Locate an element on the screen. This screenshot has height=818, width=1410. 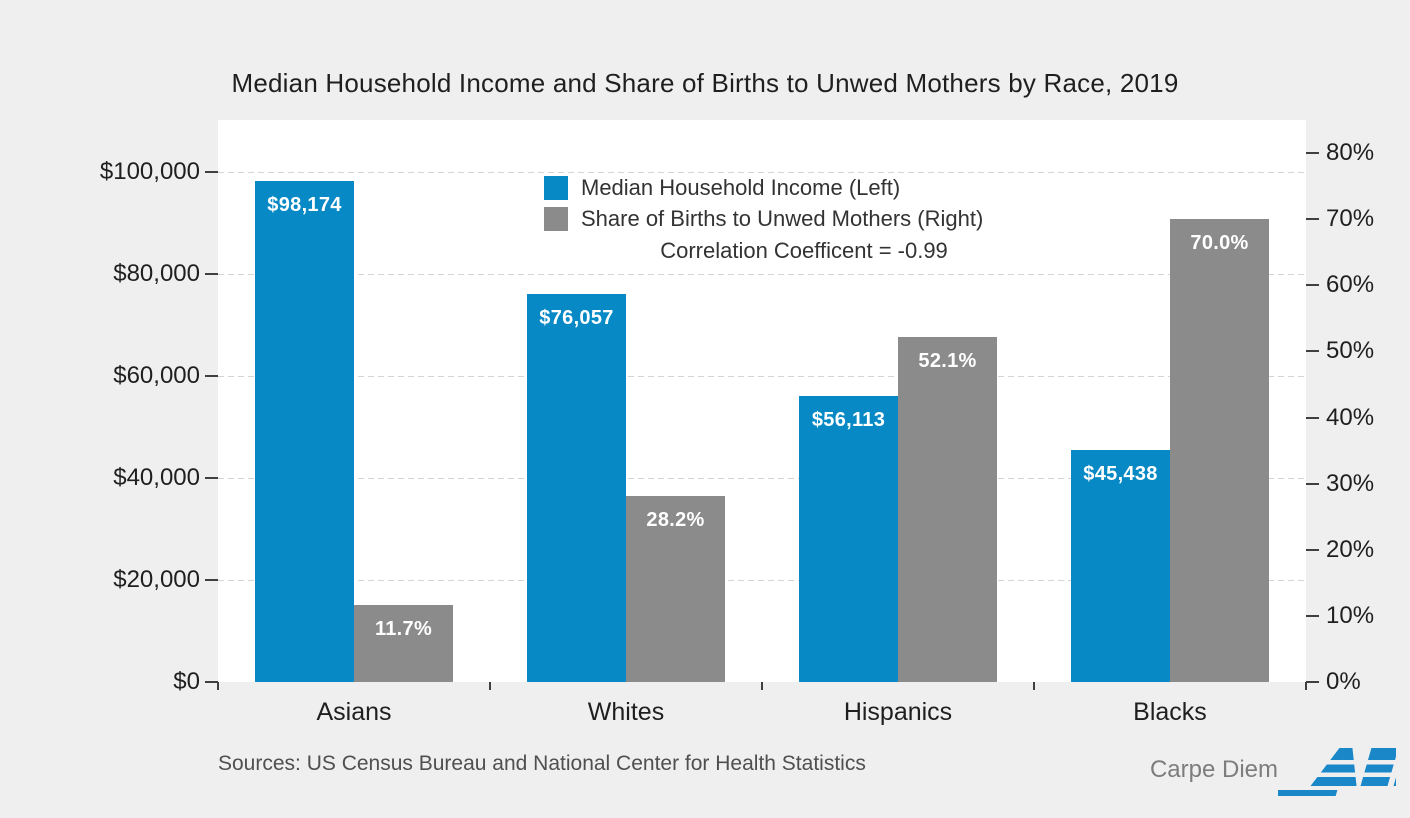
right-axis-label: 40% is located at coordinates (1350, 417).